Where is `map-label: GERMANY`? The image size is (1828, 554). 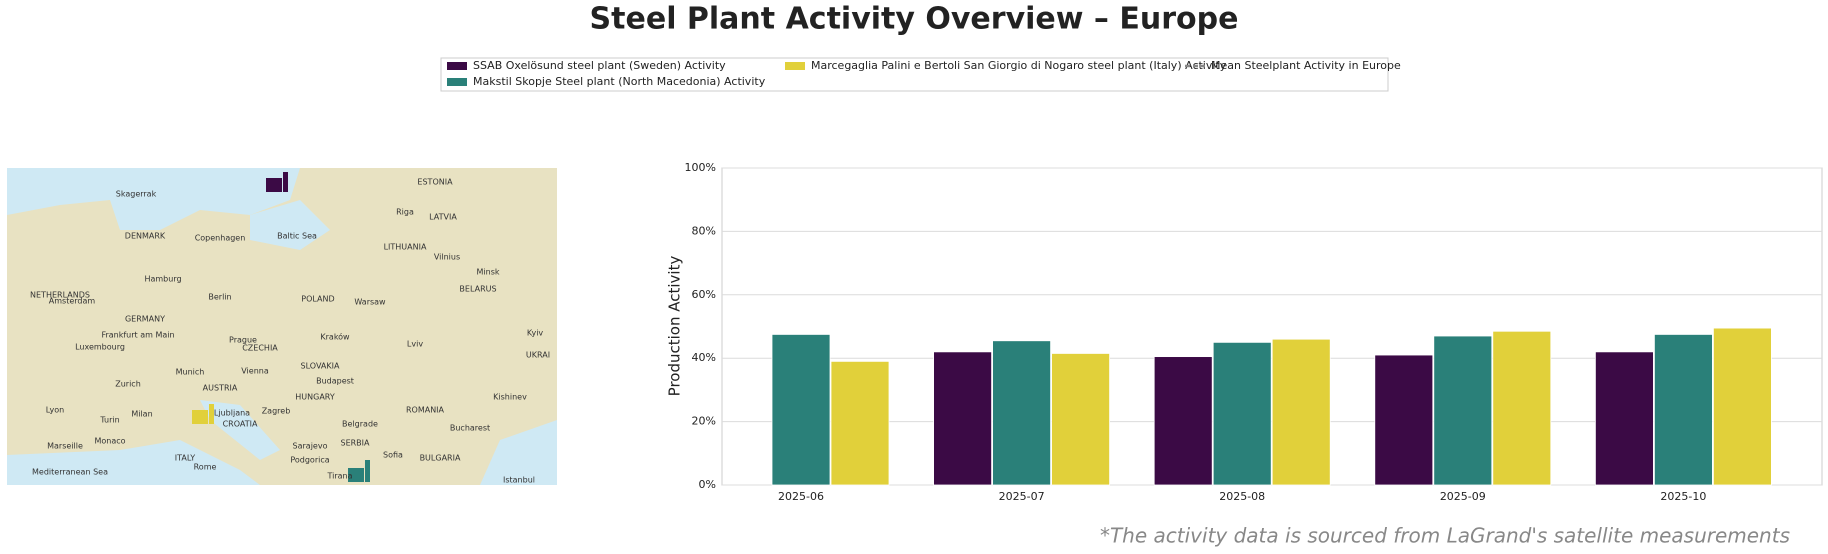
map-label: GERMANY is located at coordinates (145, 319).